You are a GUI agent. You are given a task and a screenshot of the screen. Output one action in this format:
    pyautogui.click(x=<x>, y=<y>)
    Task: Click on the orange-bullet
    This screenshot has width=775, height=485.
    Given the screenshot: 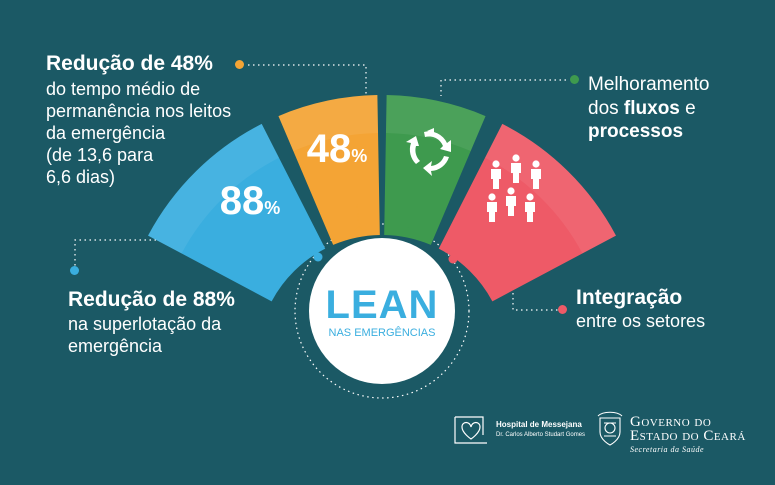 What is the action you would take?
    pyautogui.click(x=239, y=64)
    